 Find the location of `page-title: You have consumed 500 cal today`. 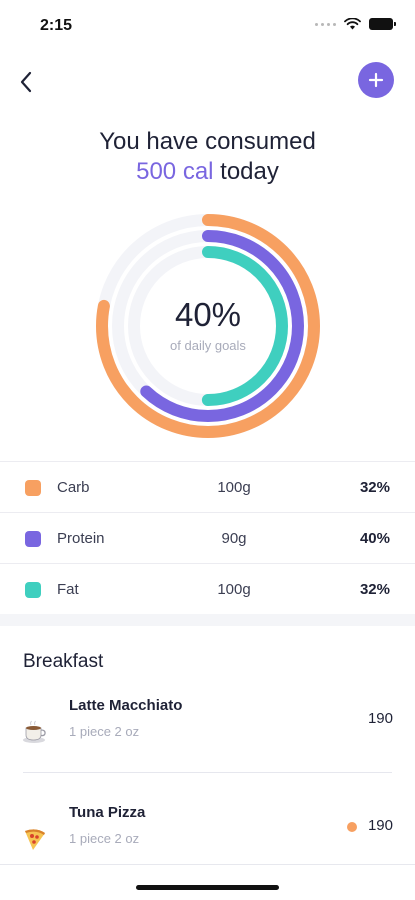

page-title: You have consumed 500 cal today is located at coordinates (207, 157).